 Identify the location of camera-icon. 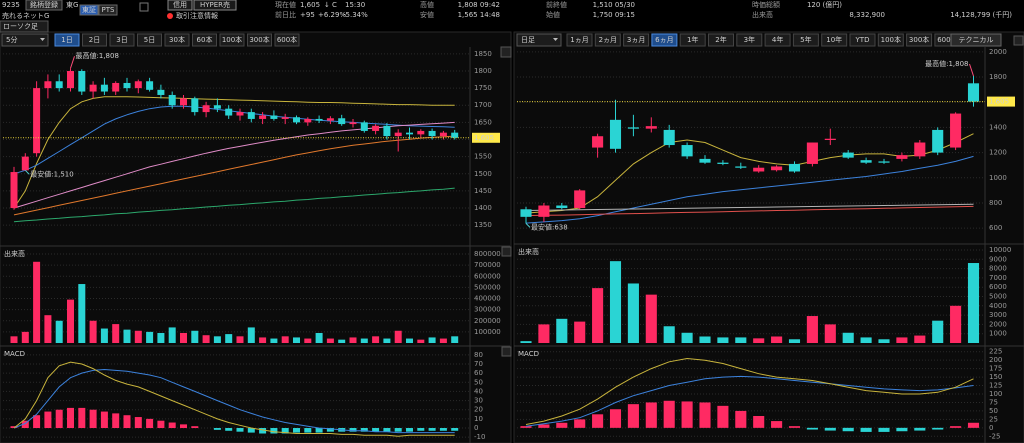
(506, 52).